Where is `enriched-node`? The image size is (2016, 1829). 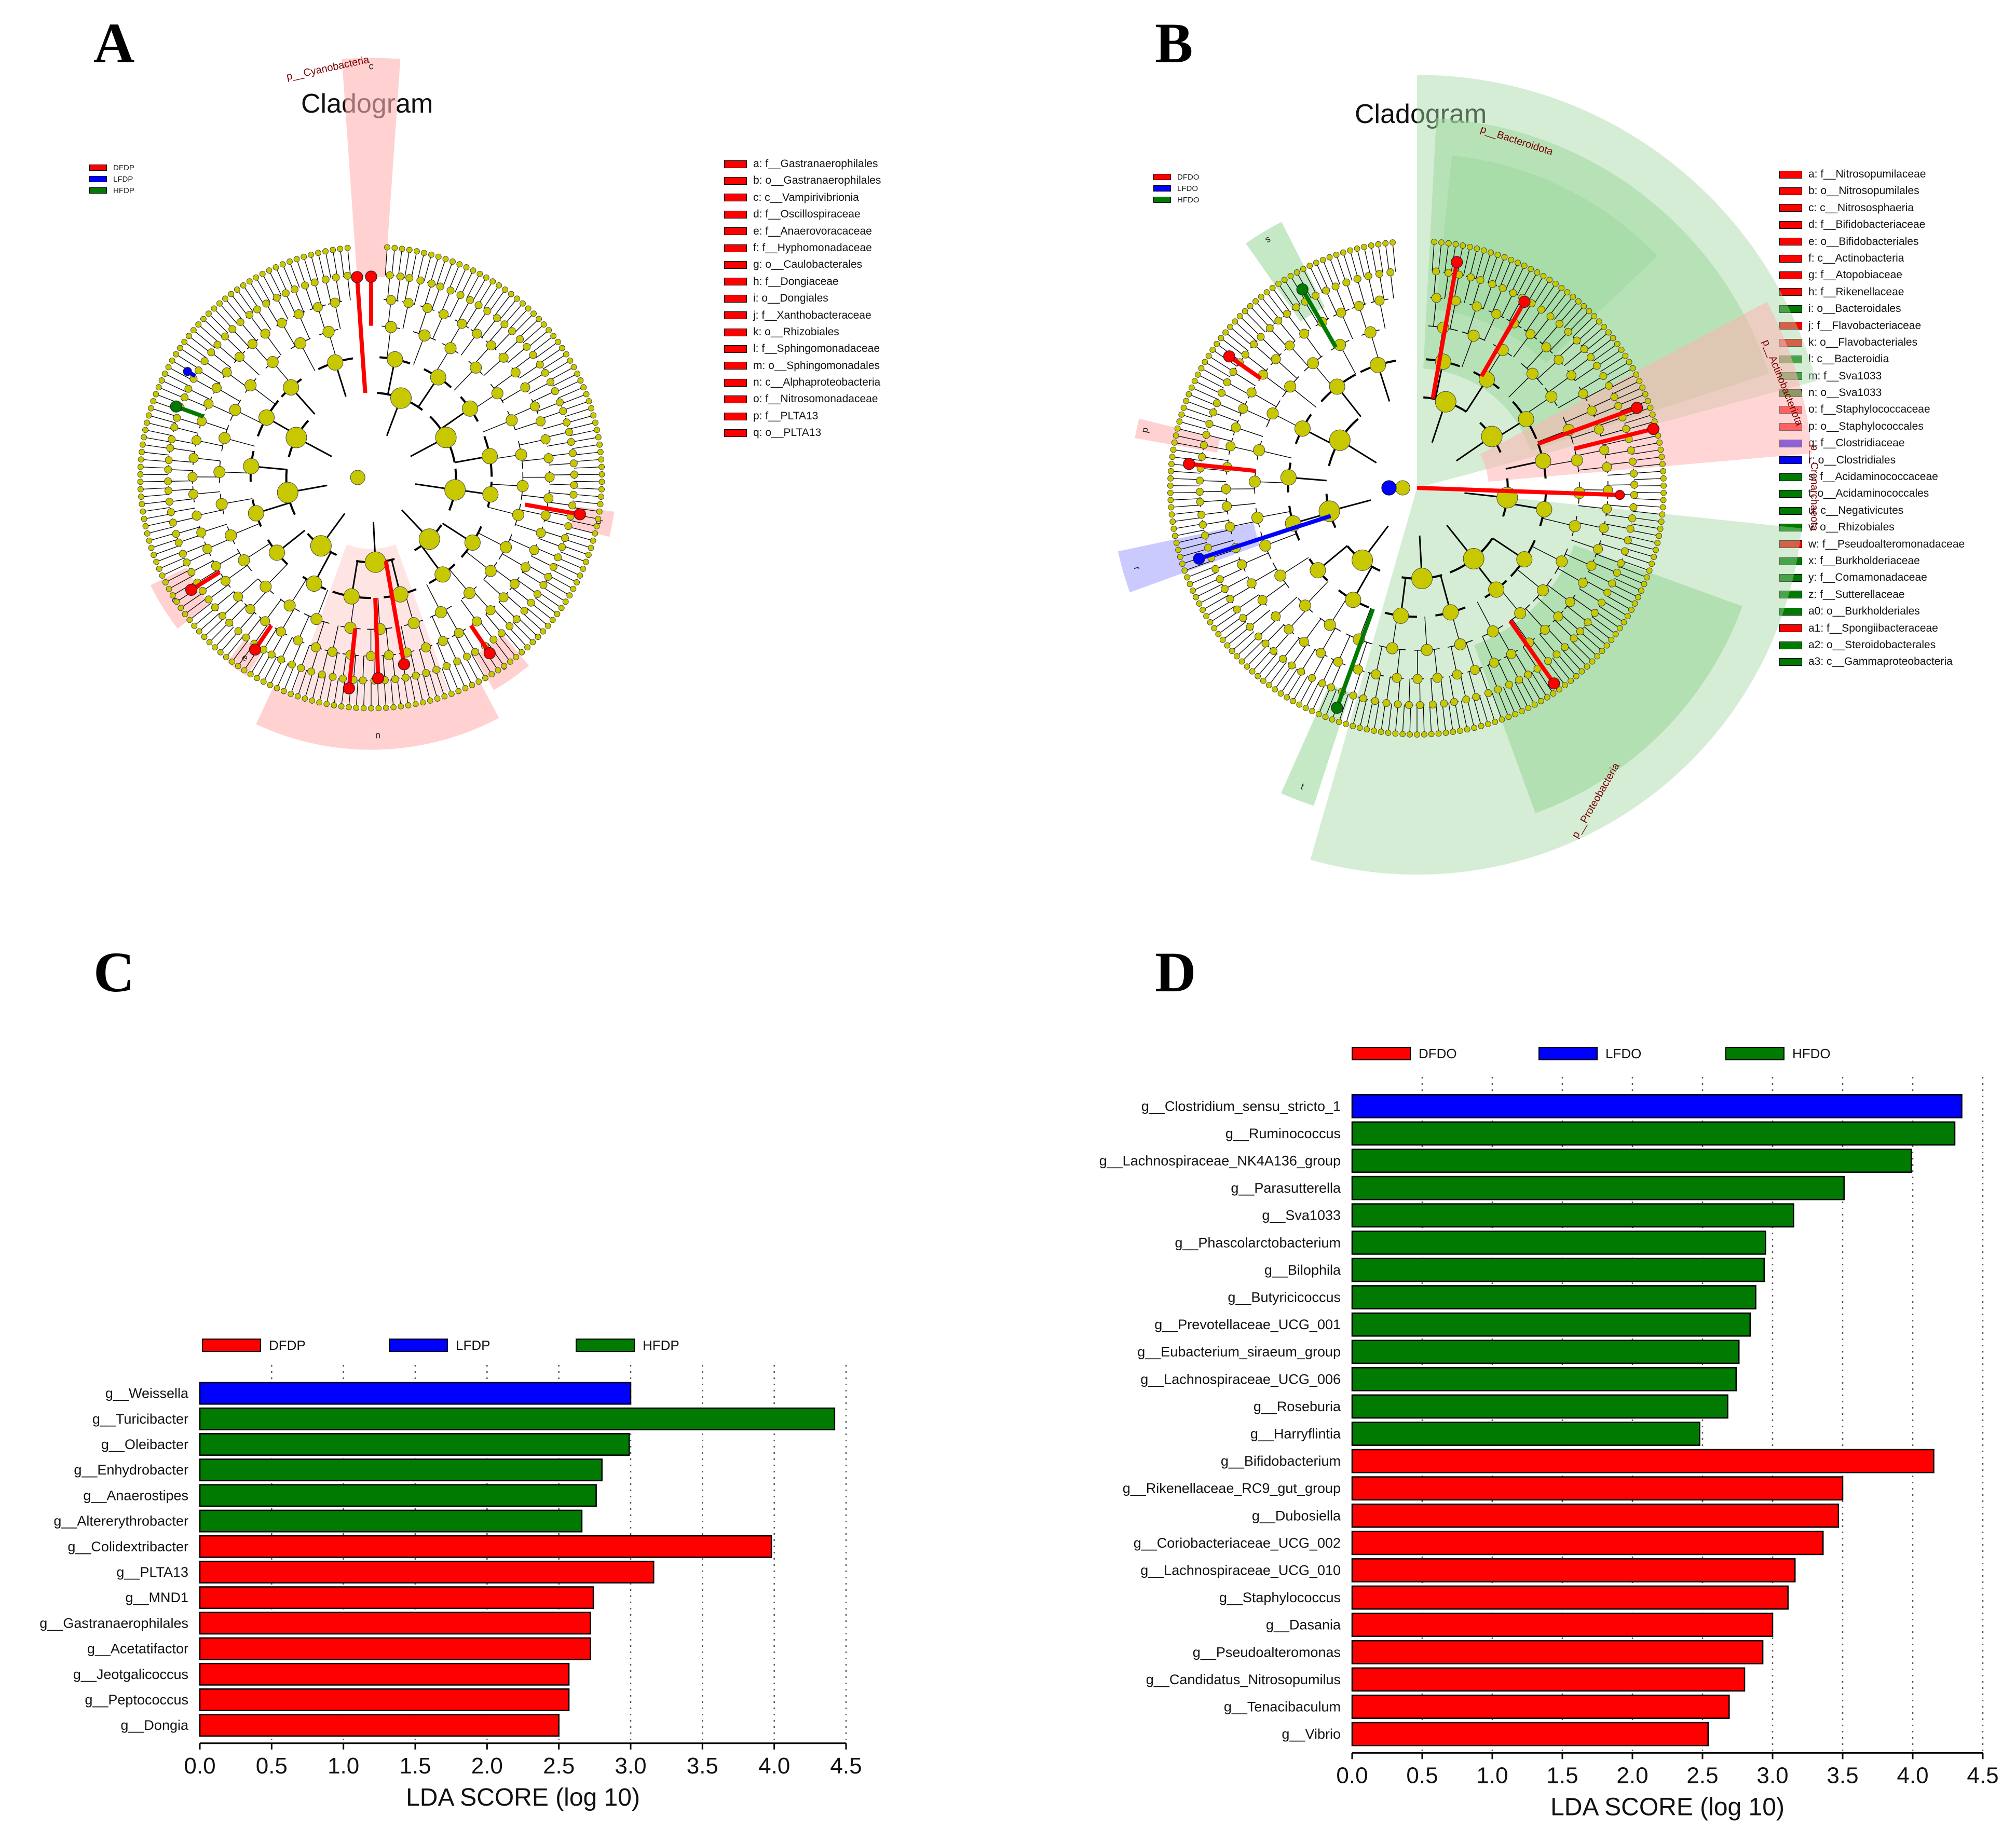
enriched-node is located at coordinates (371, 276).